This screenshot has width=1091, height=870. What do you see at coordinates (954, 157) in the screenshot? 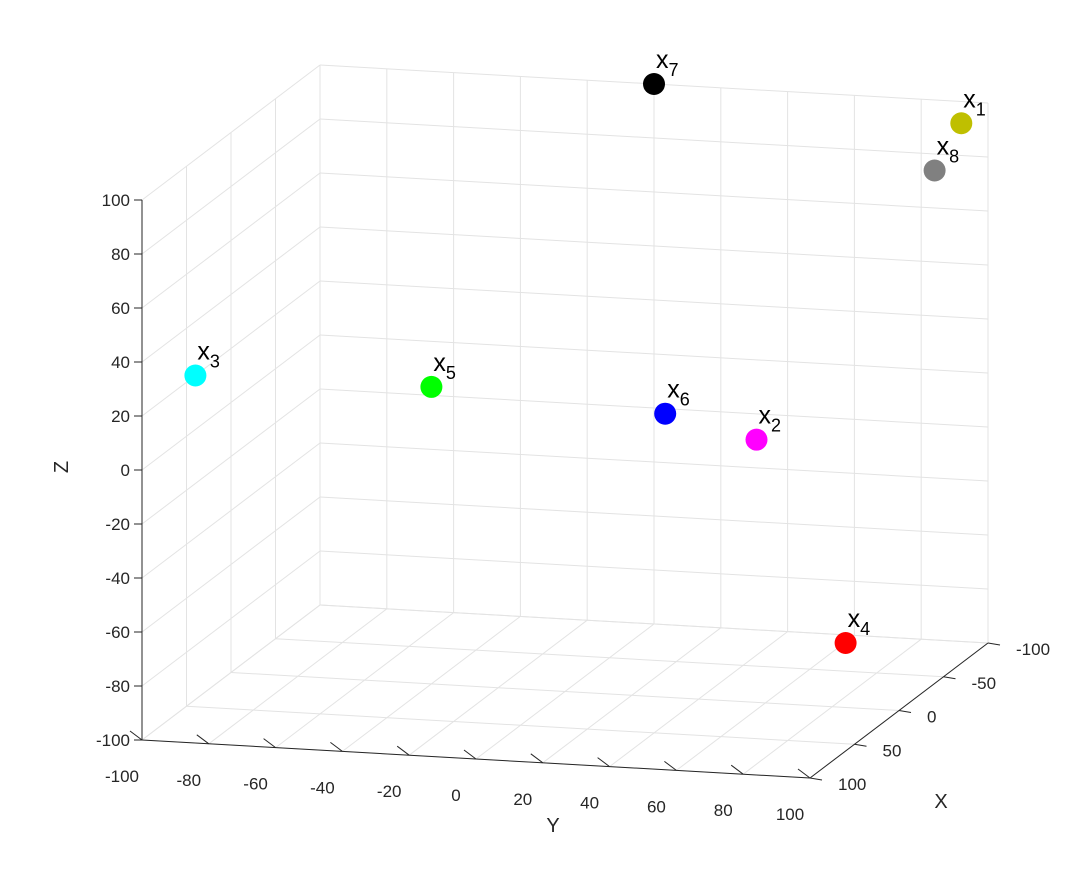
I see `point-label-subscript: 8` at bounding box center [954, 157].